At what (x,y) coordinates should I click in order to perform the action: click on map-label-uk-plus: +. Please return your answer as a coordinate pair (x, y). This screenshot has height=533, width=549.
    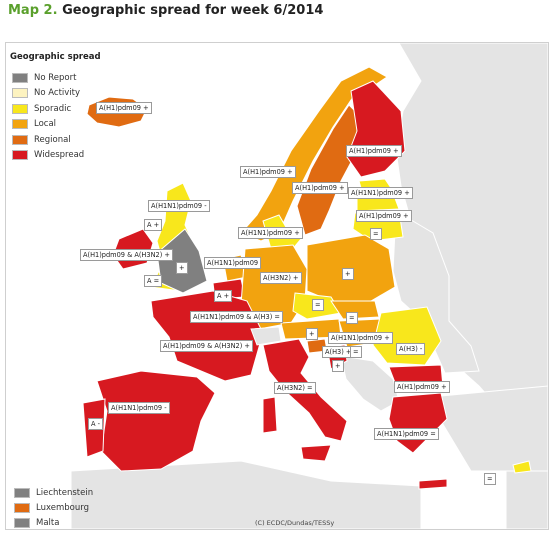
    Looking at the image, I should click on (182, 268).